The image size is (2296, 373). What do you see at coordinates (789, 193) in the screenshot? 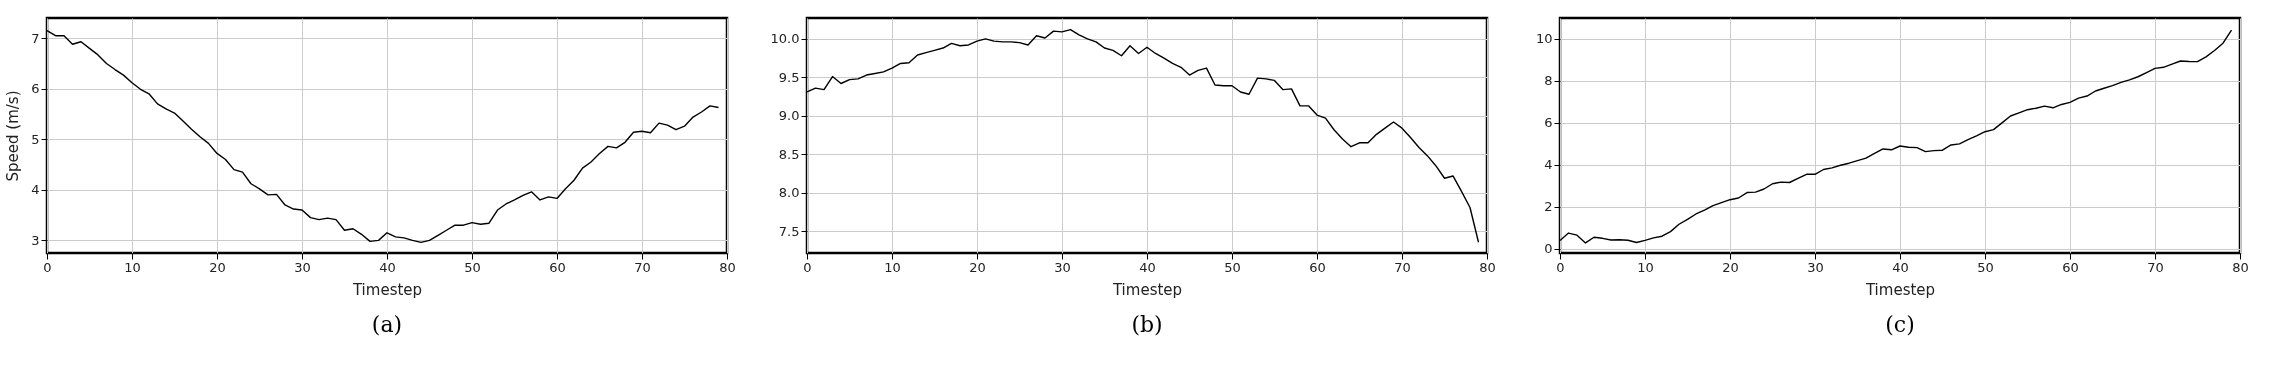
I see `y-tick-label: 8.0` at bounding box center [789, 193].